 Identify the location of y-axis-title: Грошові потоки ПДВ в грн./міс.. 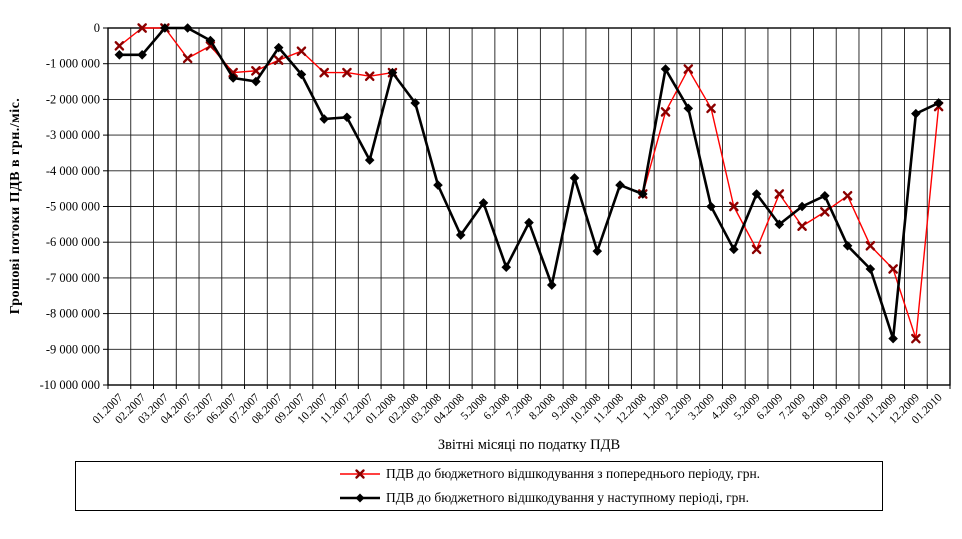
(15, 206).